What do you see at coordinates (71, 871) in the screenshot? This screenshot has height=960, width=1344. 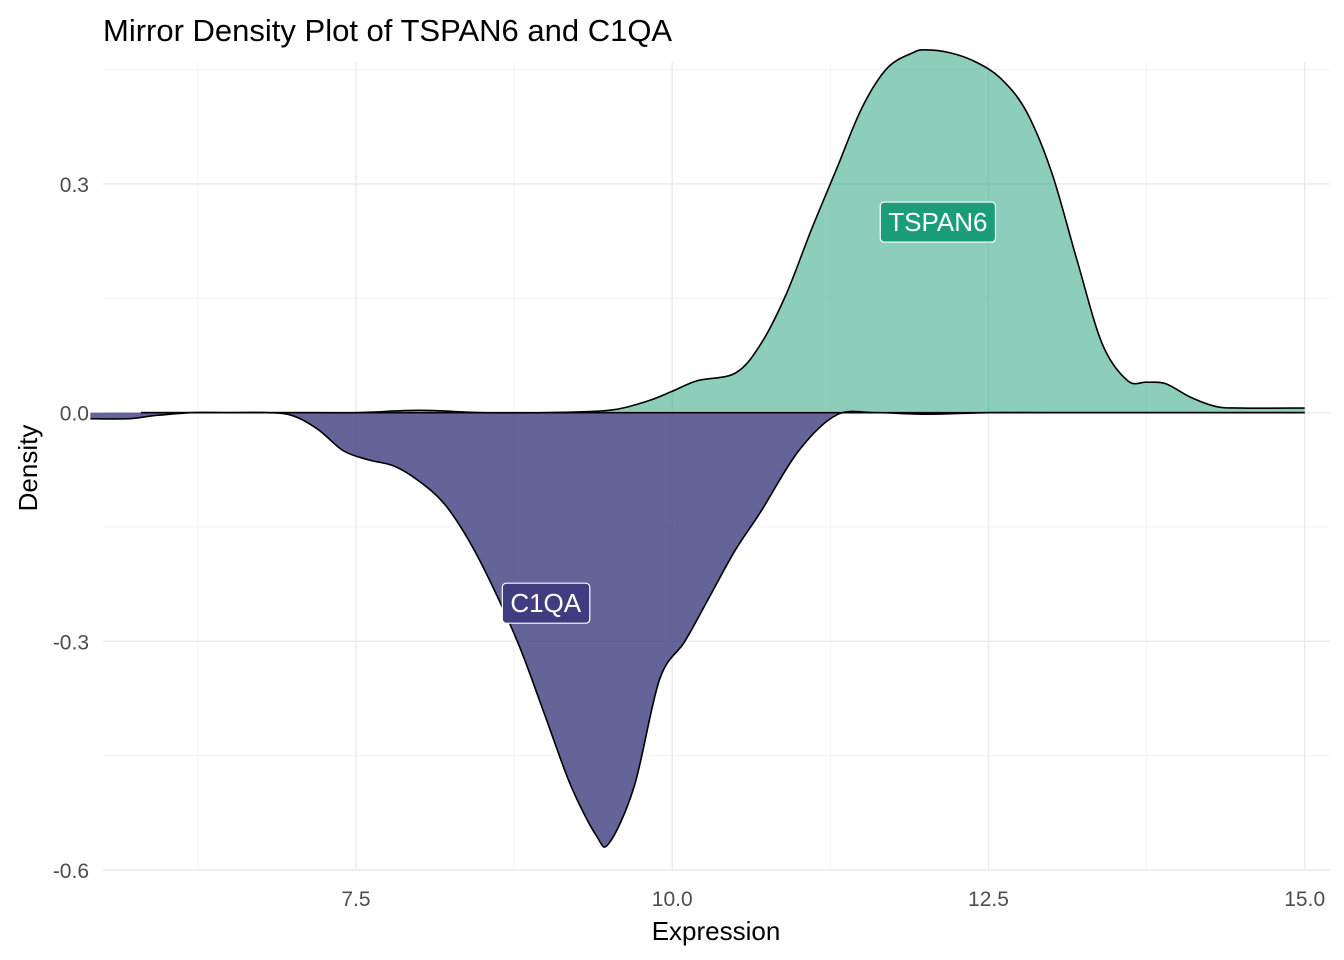 I see `y-tick-label: -0.6` at bounding box center [71, 871].